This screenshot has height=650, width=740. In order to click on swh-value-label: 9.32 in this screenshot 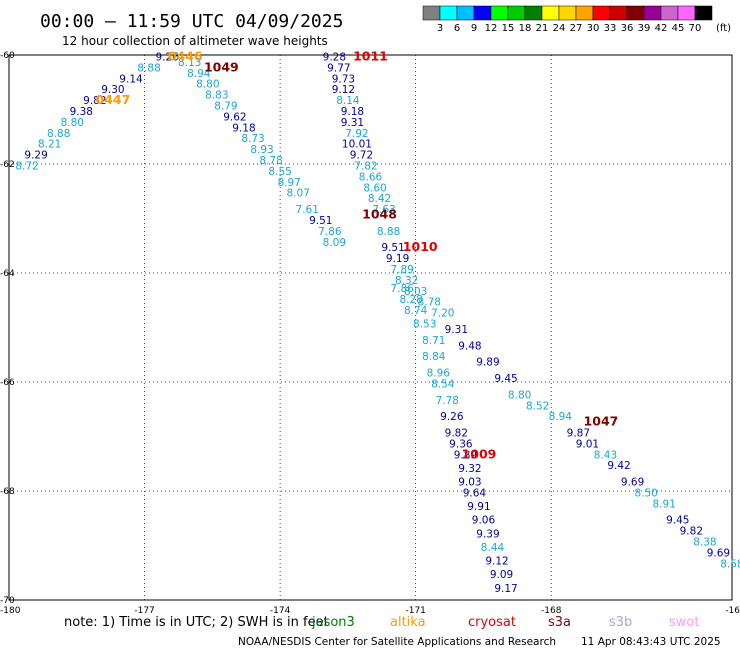, I will do `click(469, 469)`.